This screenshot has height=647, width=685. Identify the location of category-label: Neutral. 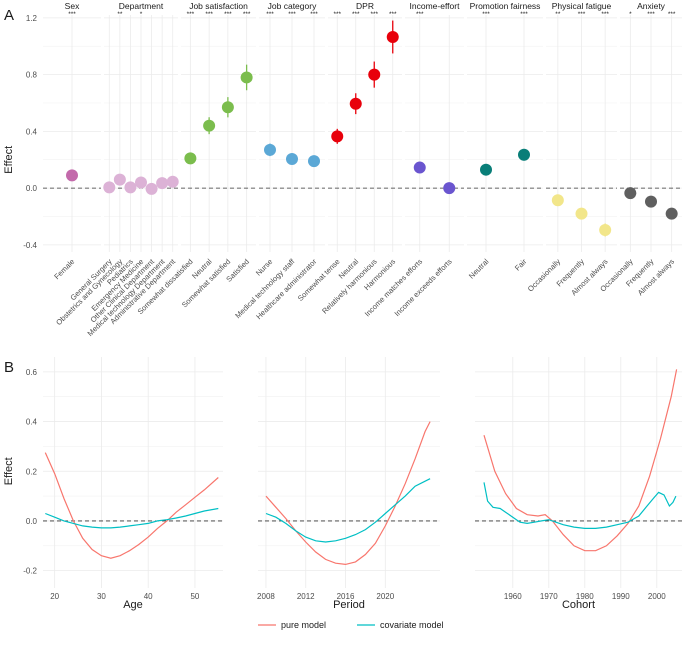
(479, 269).